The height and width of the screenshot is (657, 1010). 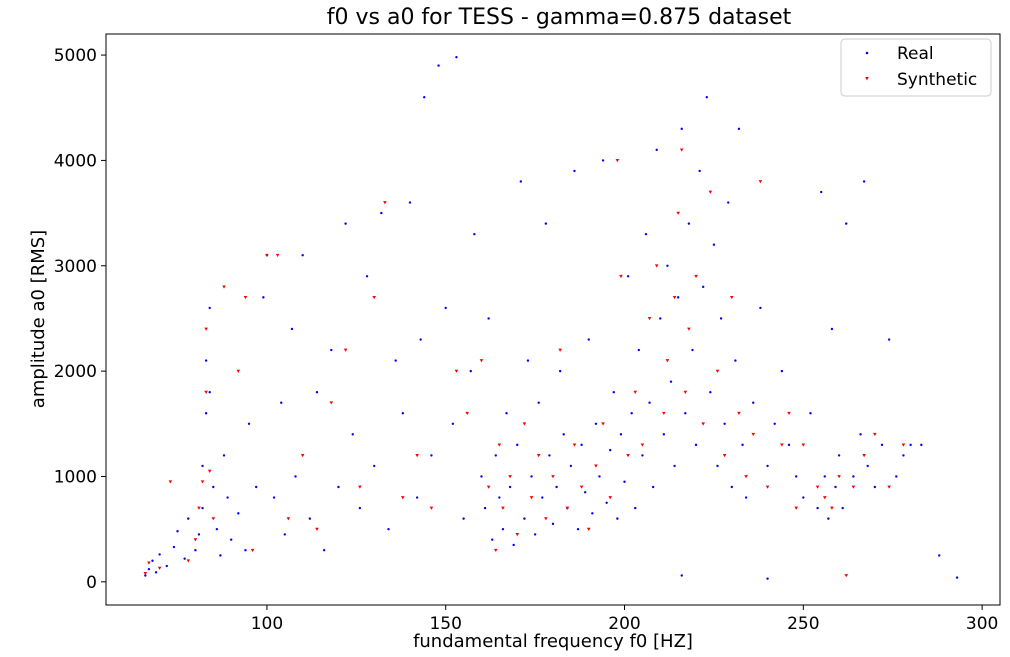 What do you see at coordinates (915, 54) in the screenshot?
I see `legend-label-real: Real` at bounding box center [915, 54].